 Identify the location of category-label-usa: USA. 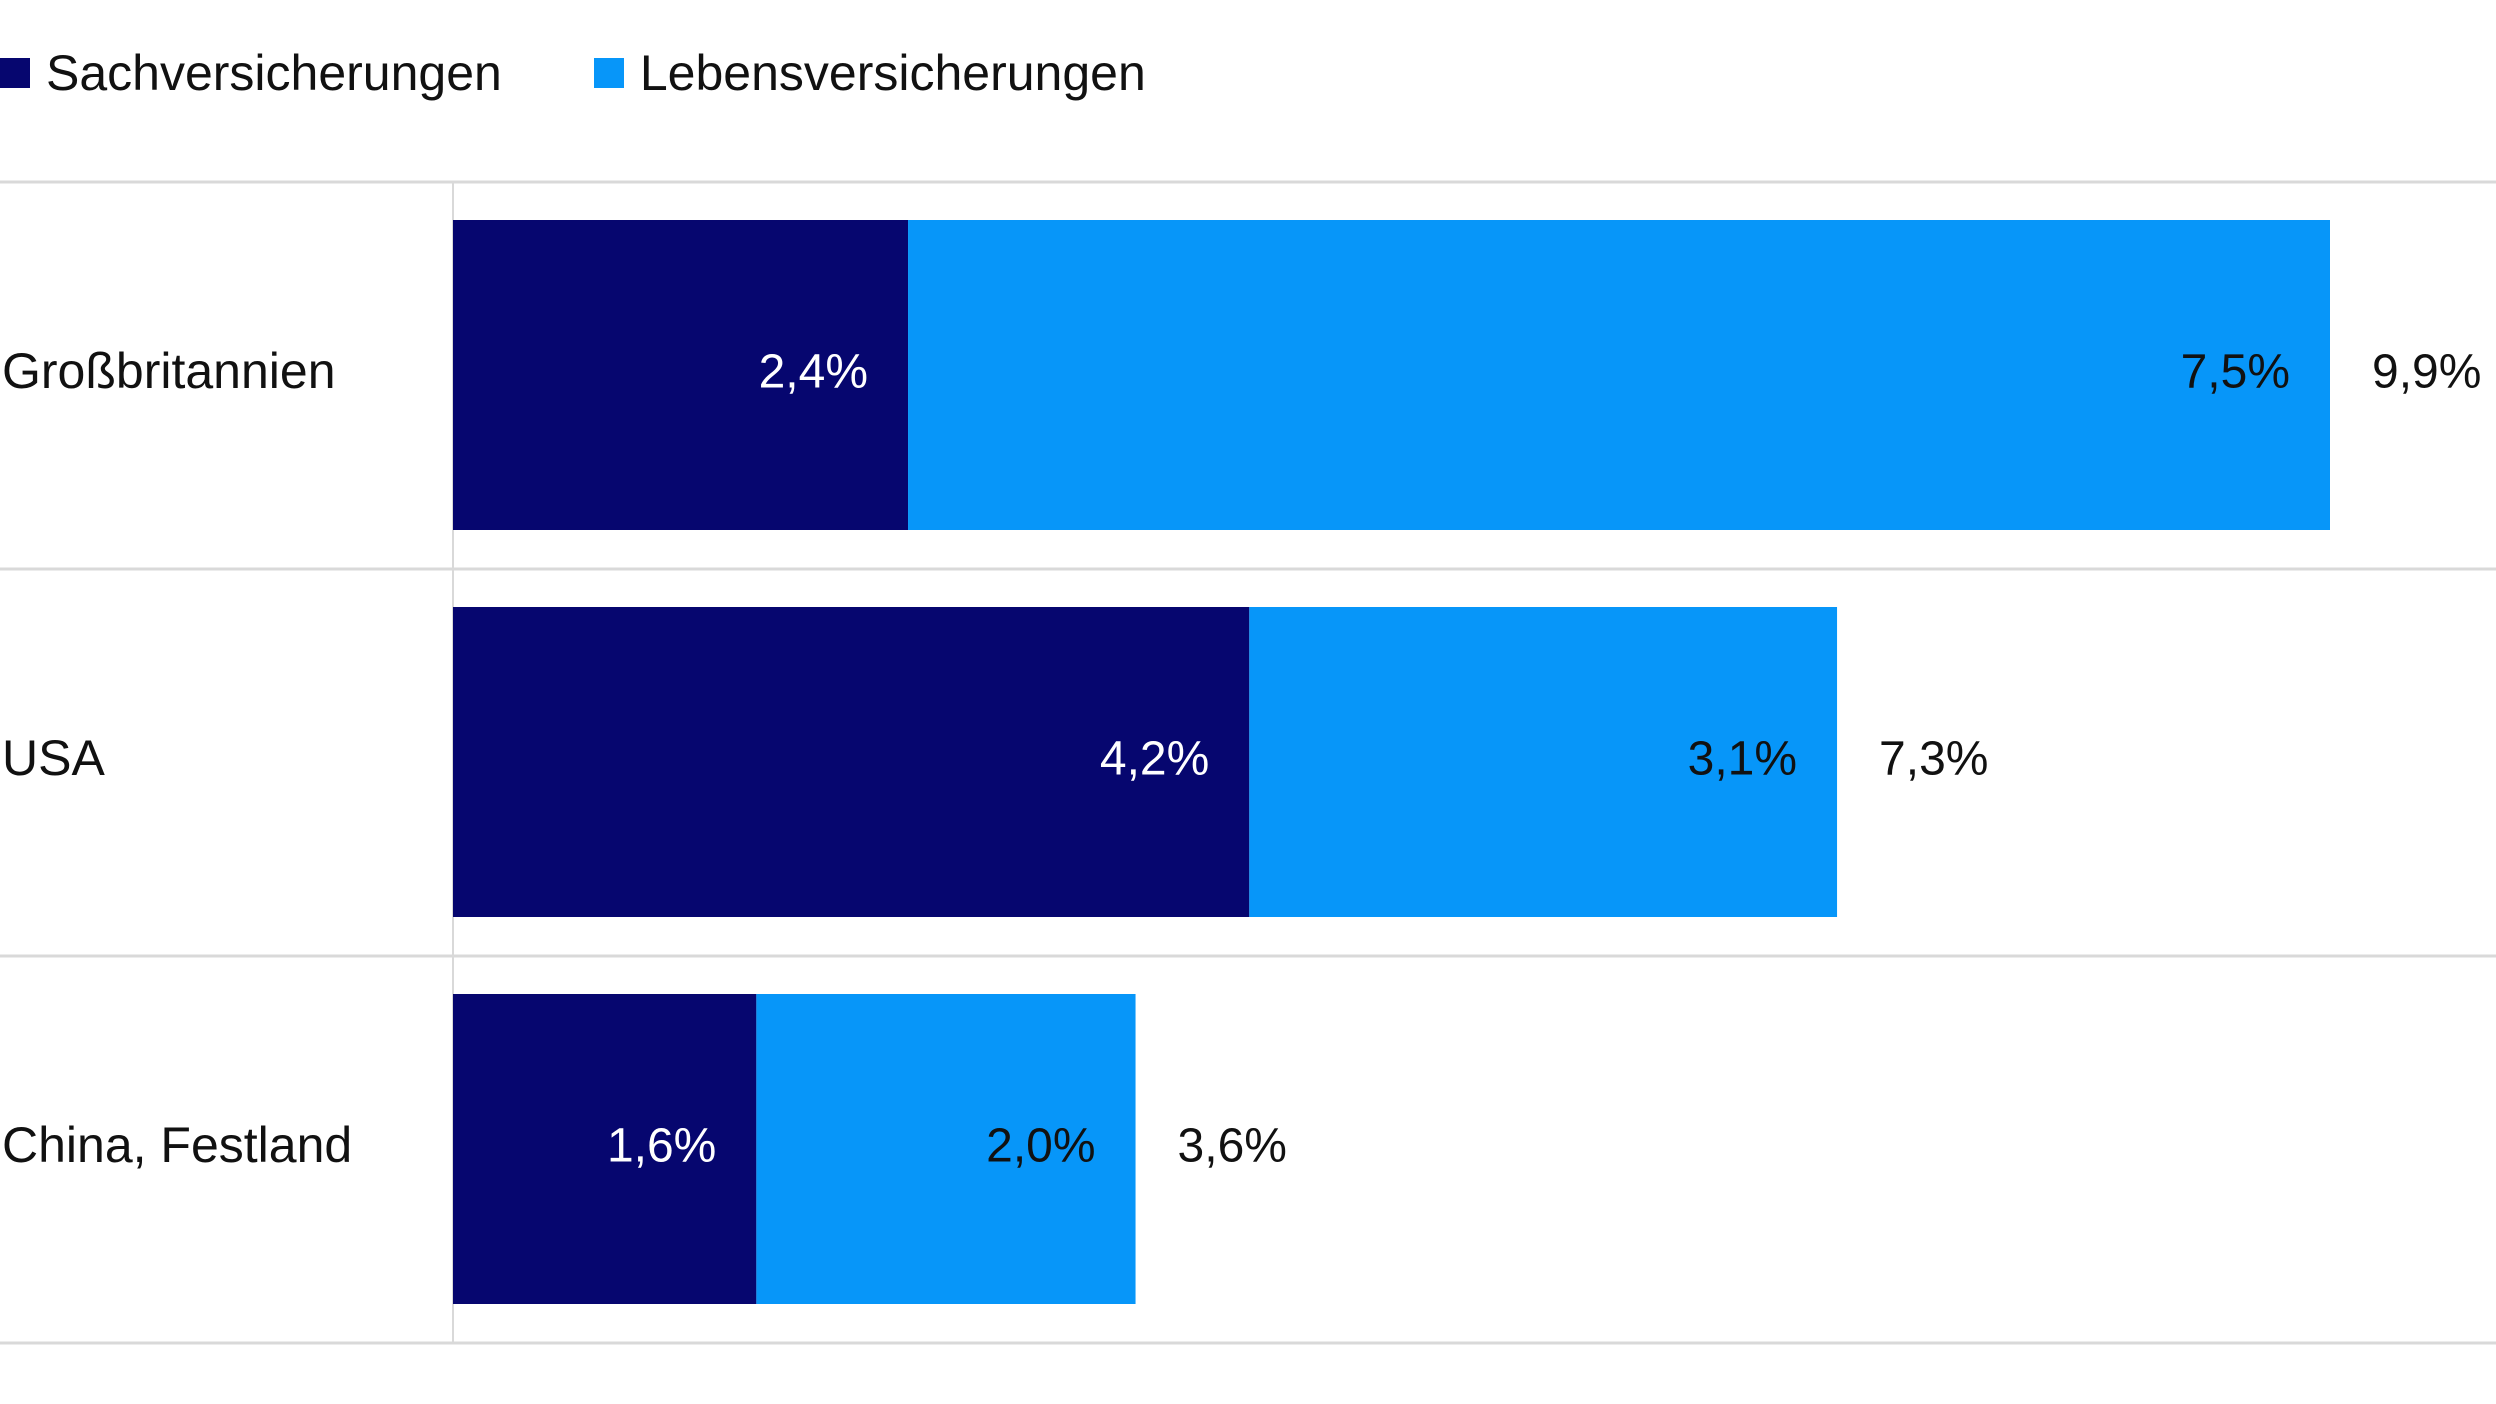
(53, 758).